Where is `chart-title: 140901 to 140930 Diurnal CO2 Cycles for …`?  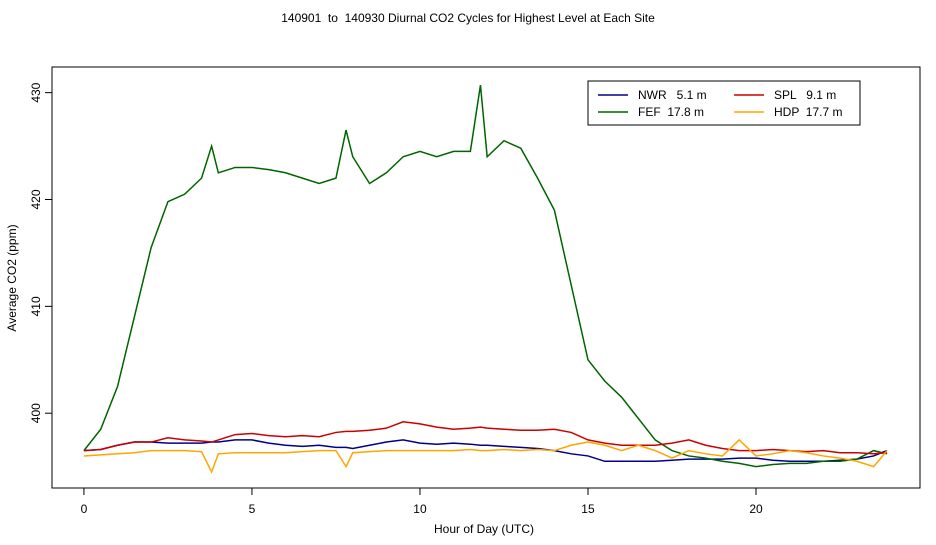
chart-title: 140901 to 140930 Diurnal CO2 Cycles for … is located at coordinates (468, 18).